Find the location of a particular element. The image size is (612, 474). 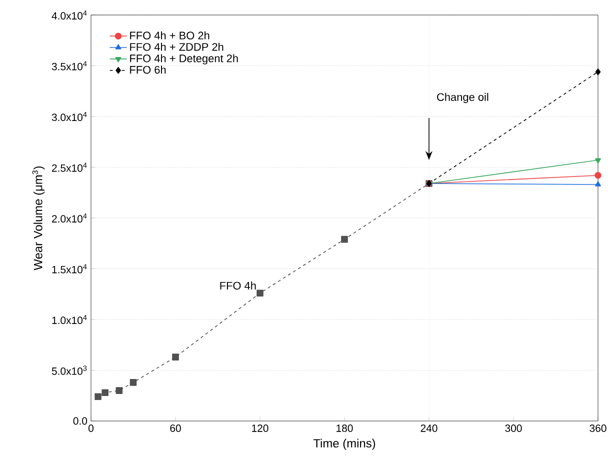

y-tick-label: 1.5x10$^{4}$ is located at coordinates (69, 269).